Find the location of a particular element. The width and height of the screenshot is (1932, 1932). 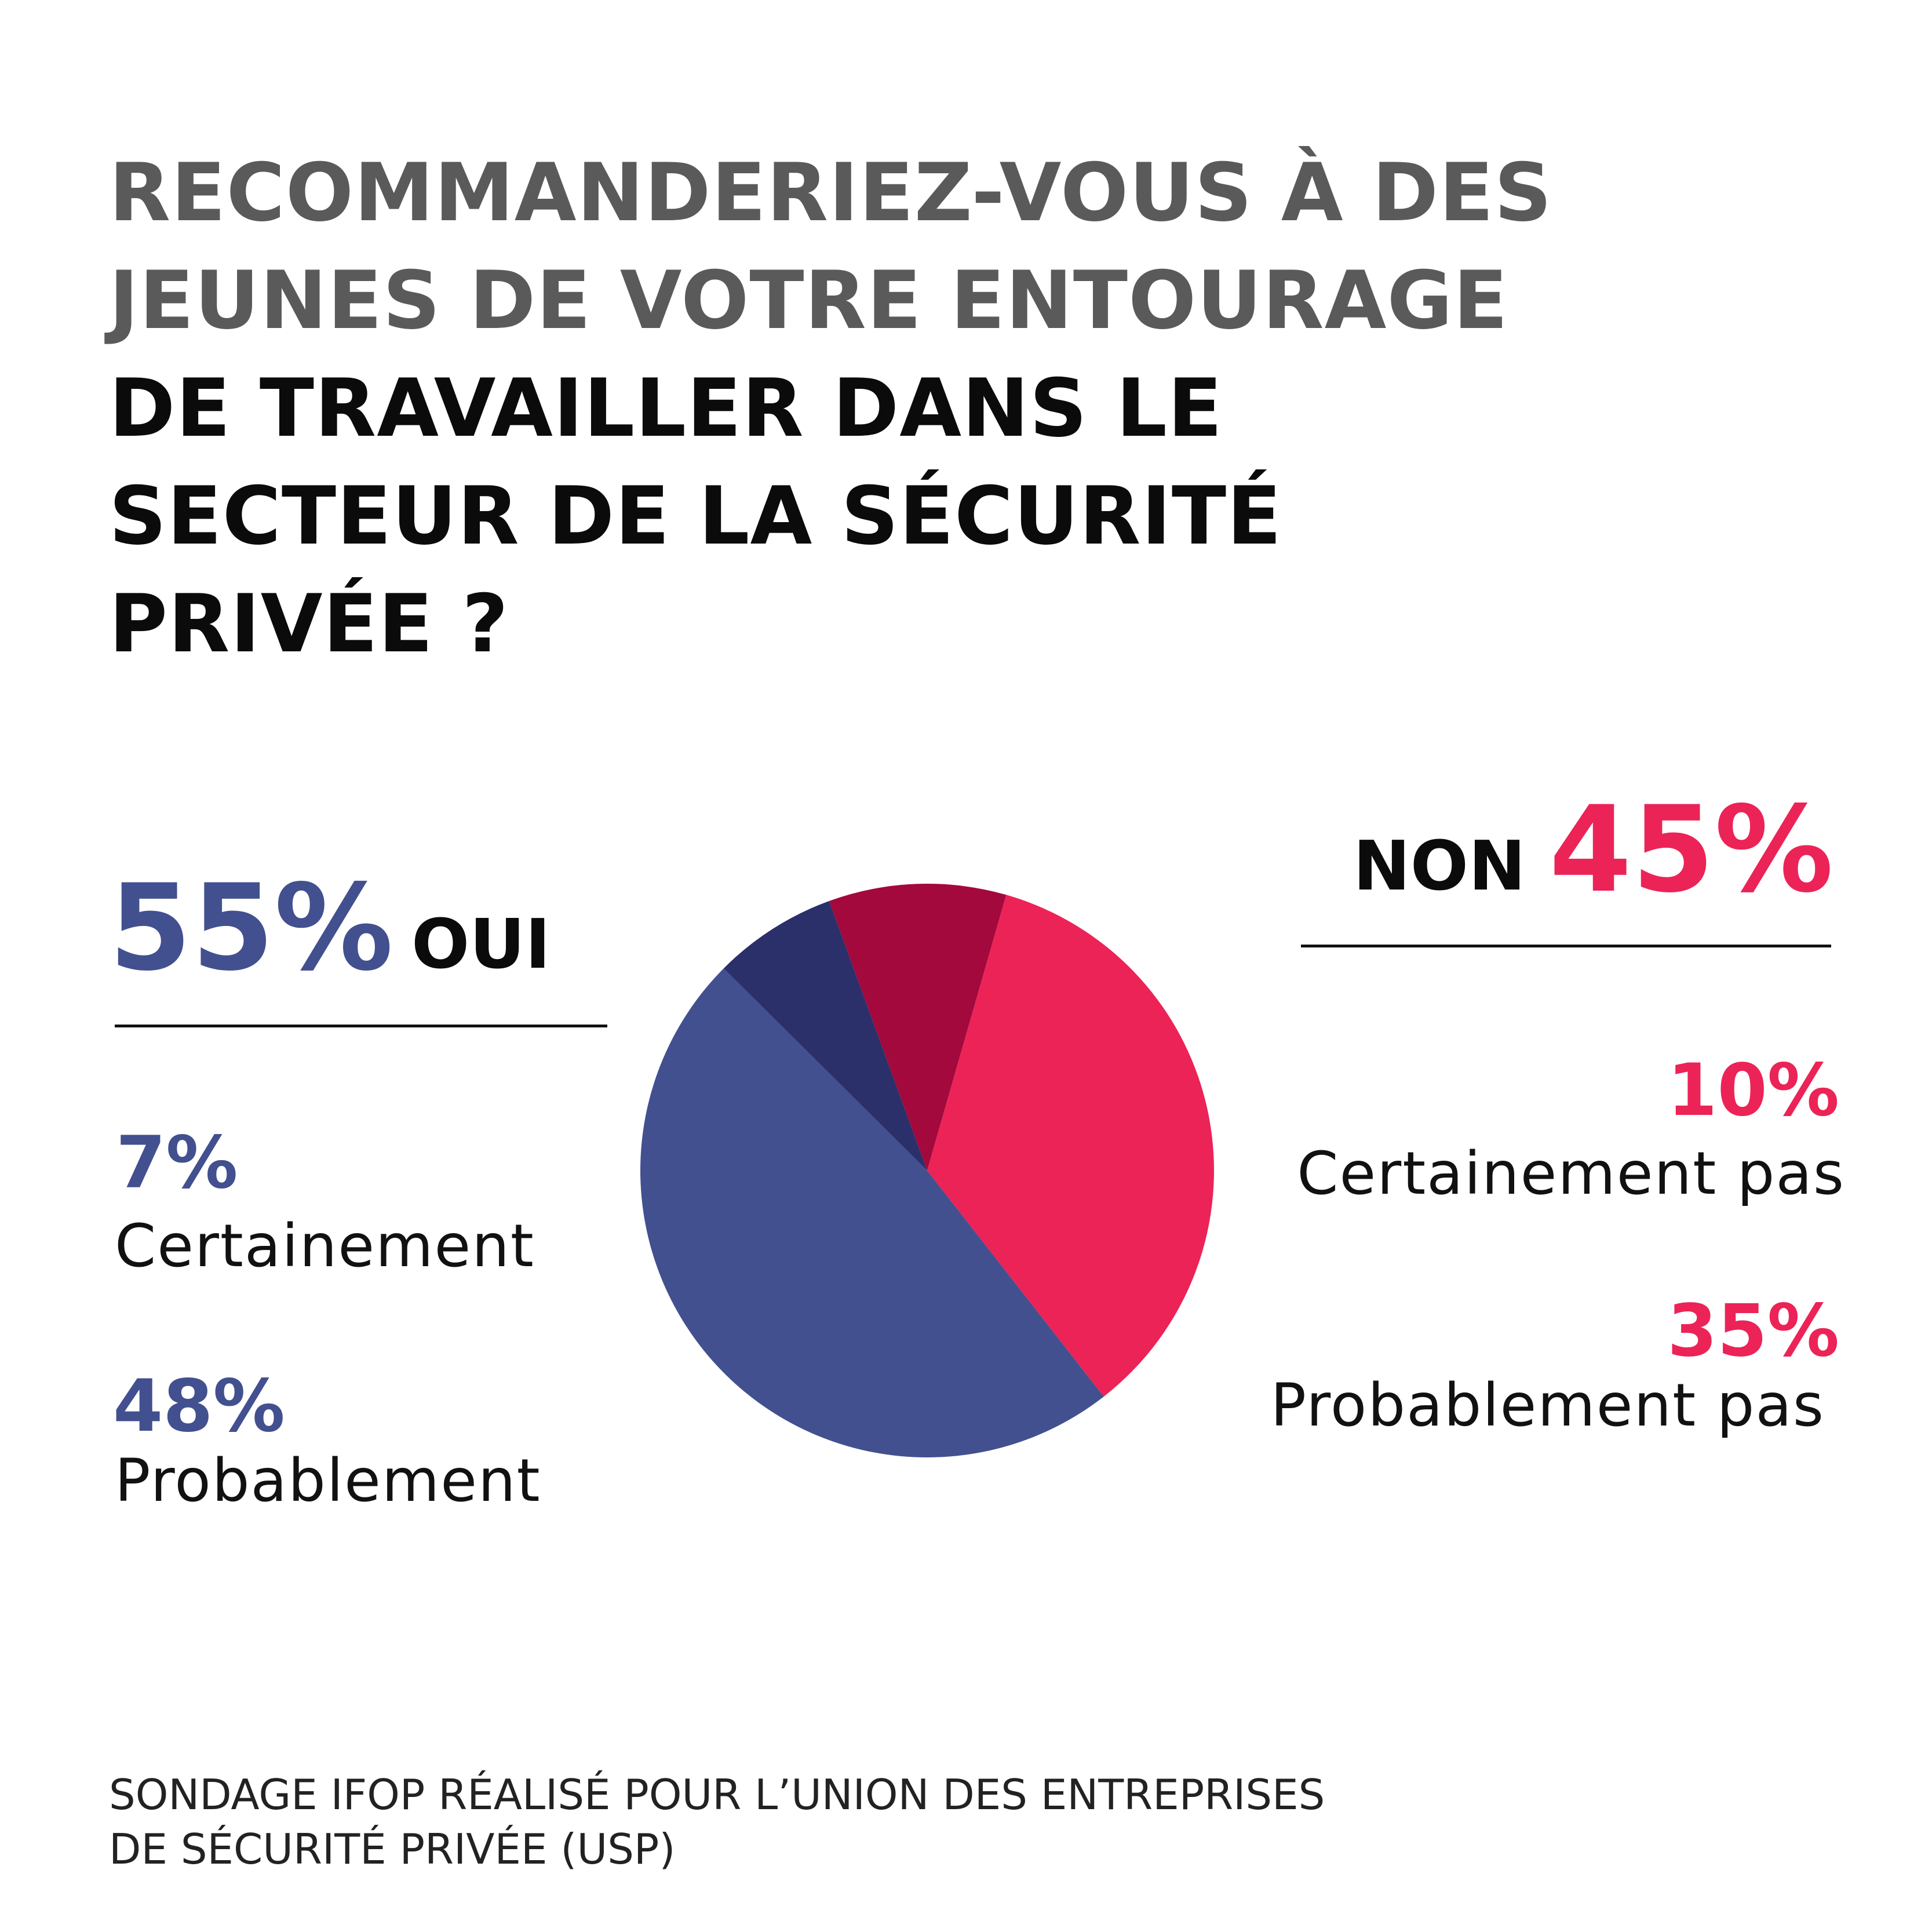

non-total-pct: 45% is located at coordinates (1691, 850).